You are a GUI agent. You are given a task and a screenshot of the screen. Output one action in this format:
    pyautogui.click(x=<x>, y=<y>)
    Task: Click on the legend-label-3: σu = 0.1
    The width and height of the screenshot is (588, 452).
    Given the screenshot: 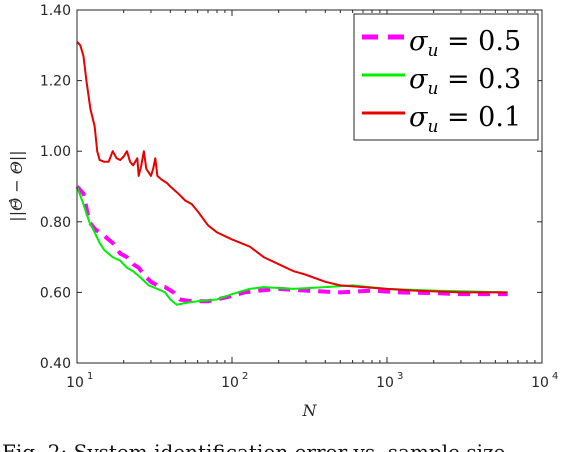 What is the action you would take?
    pyautogui.click(x=465, y=119)
    